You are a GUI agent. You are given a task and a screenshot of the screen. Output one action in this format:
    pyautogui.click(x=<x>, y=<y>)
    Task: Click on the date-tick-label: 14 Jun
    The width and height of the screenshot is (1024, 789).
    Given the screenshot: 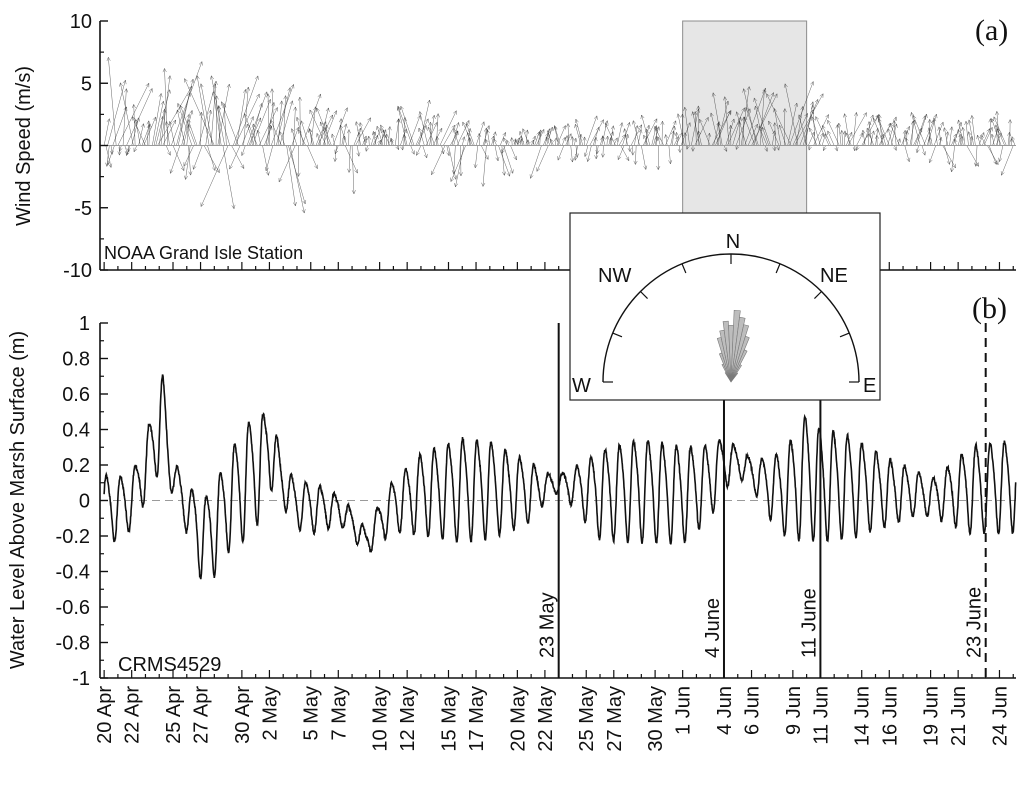 What is the action you would take?
    pyautogui.click(x=863, y=716)
    